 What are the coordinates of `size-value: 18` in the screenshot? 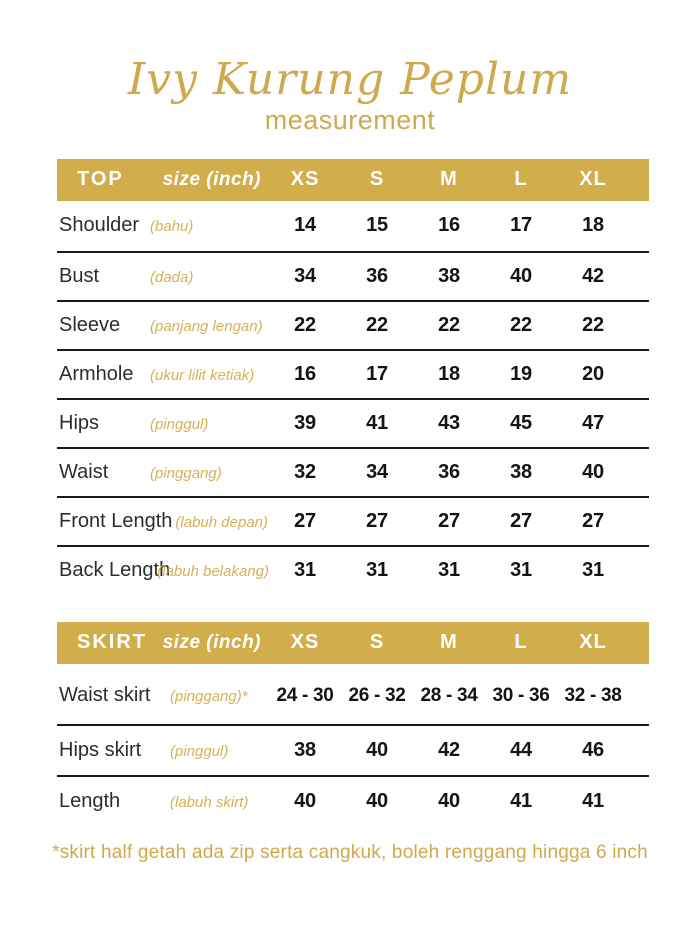 It's located at (449, 373).